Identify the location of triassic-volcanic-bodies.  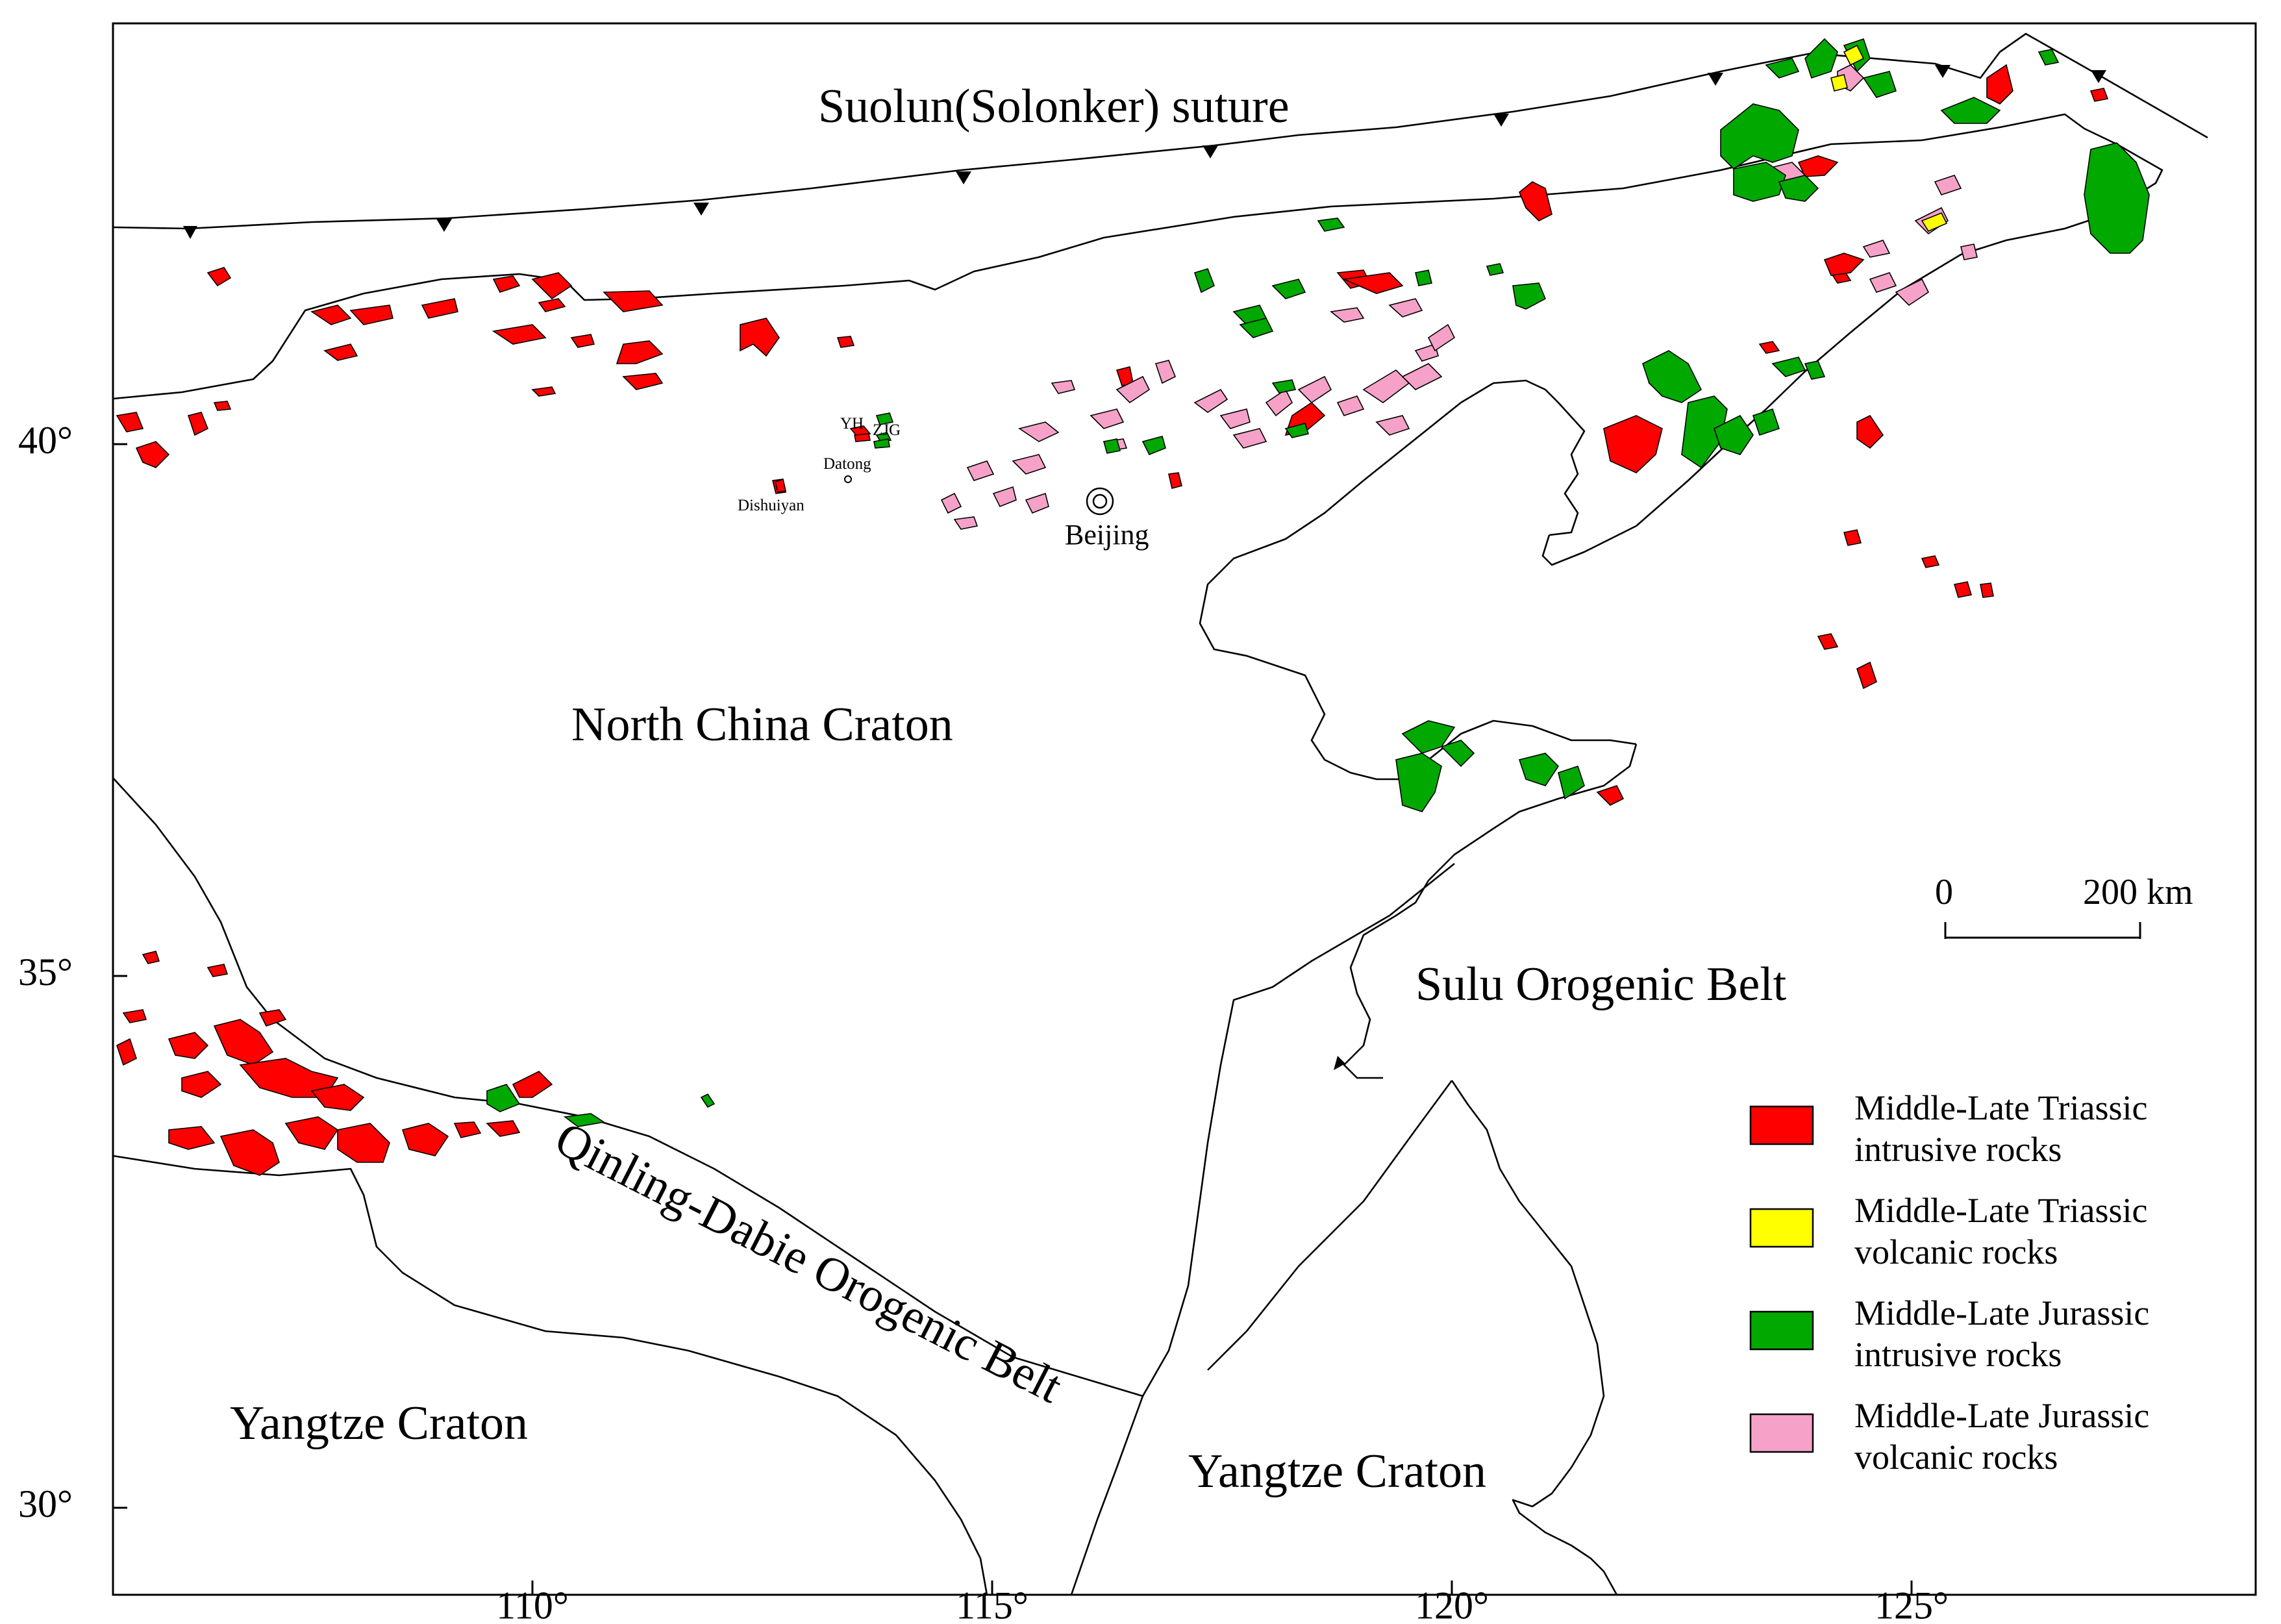
(1889, 138).